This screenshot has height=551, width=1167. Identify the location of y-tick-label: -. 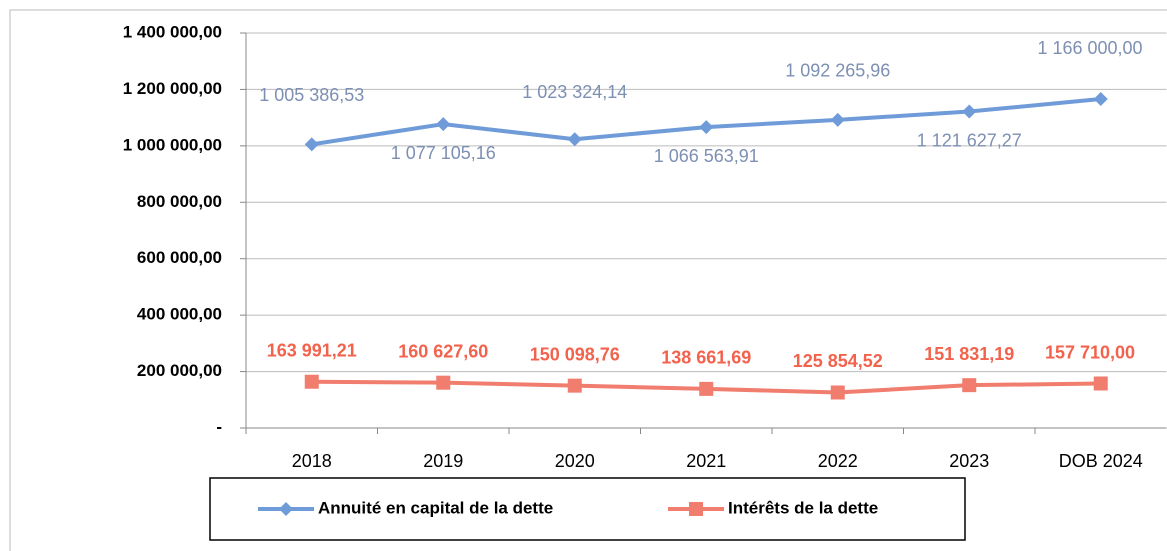
(219, 426).